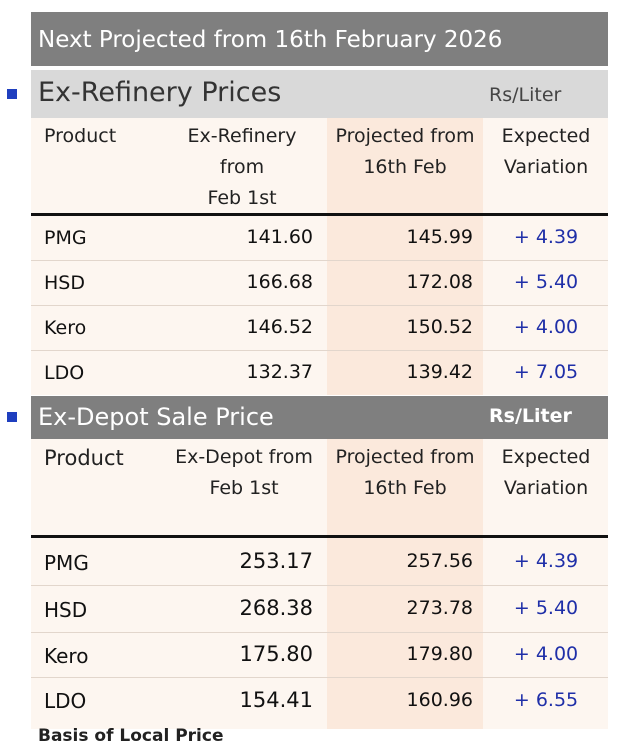 The height and width of the screenshot is (746, 631). Describe the element at coordinates (319, 417) in the screenshot. I see `ex-depot-header: Ex-Depot Sale Price Rs/Liter` at that location.